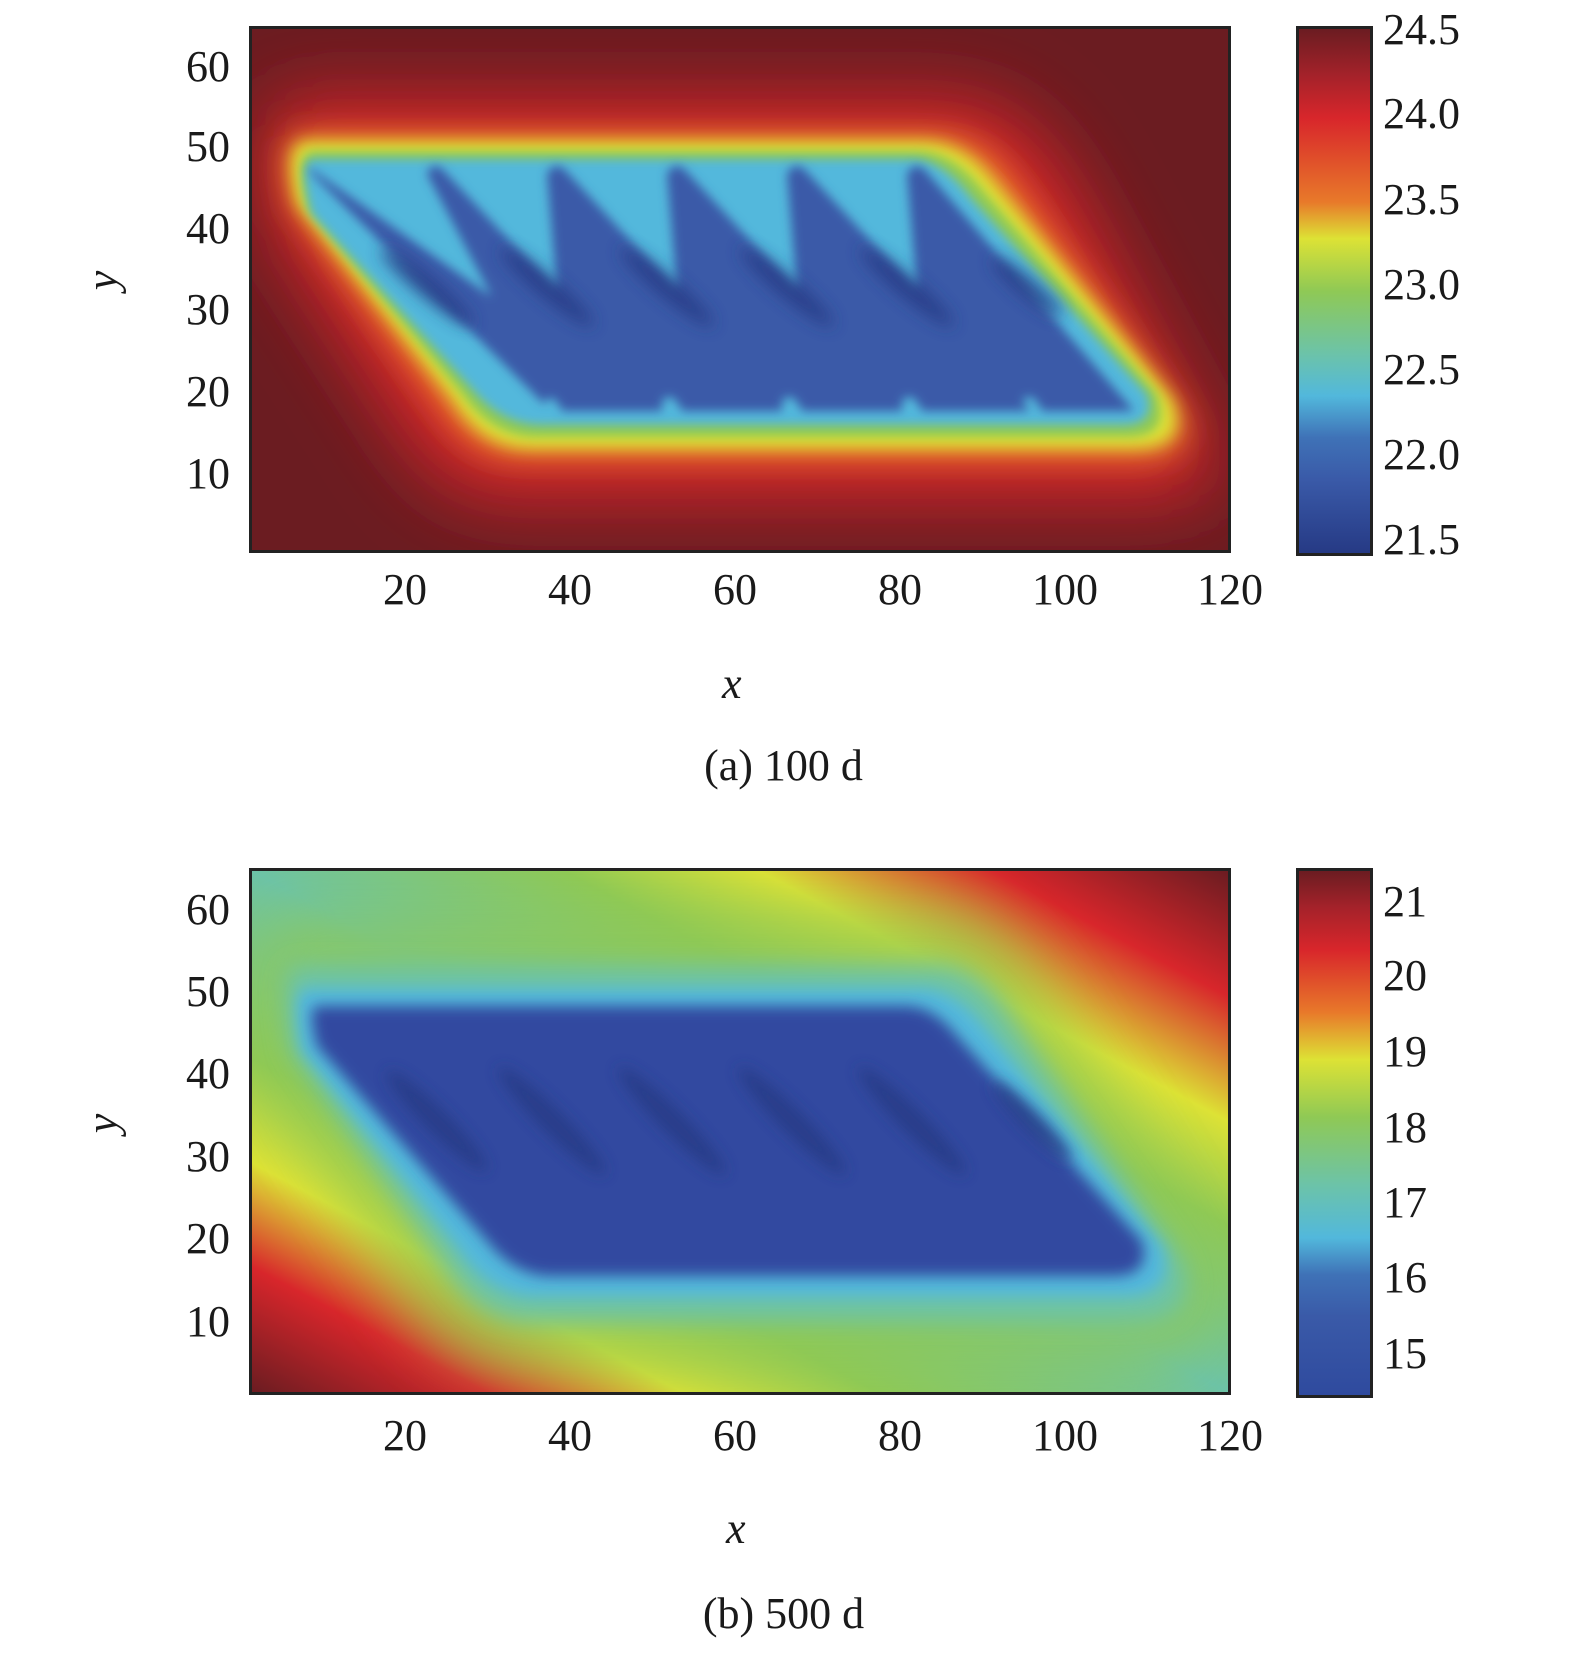 The height and width of the screenshot is (1658, 1575). Describe the element at coordinates (1334, 1133) in the screenshot. I see `colorbar-b` at that location.